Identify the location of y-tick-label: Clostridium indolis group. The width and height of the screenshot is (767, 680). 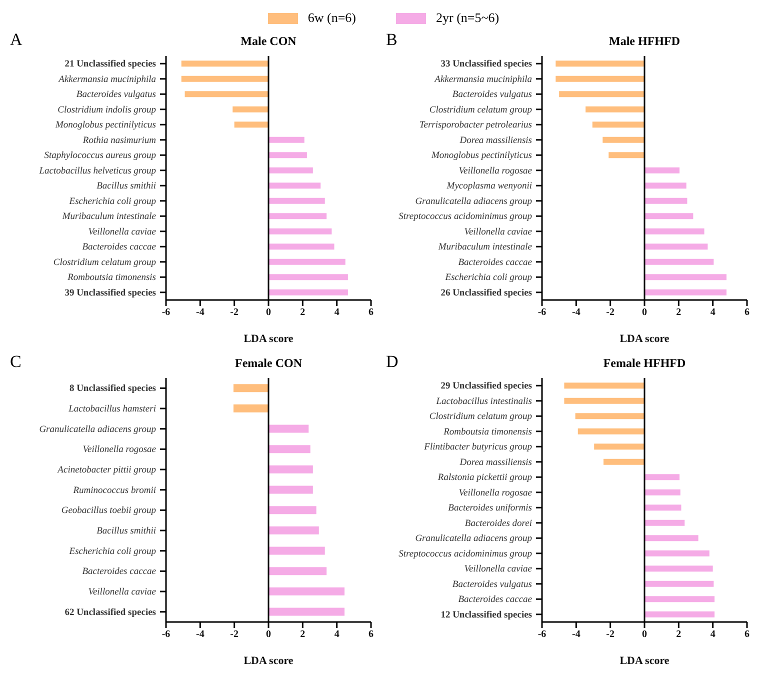
(107, 110).